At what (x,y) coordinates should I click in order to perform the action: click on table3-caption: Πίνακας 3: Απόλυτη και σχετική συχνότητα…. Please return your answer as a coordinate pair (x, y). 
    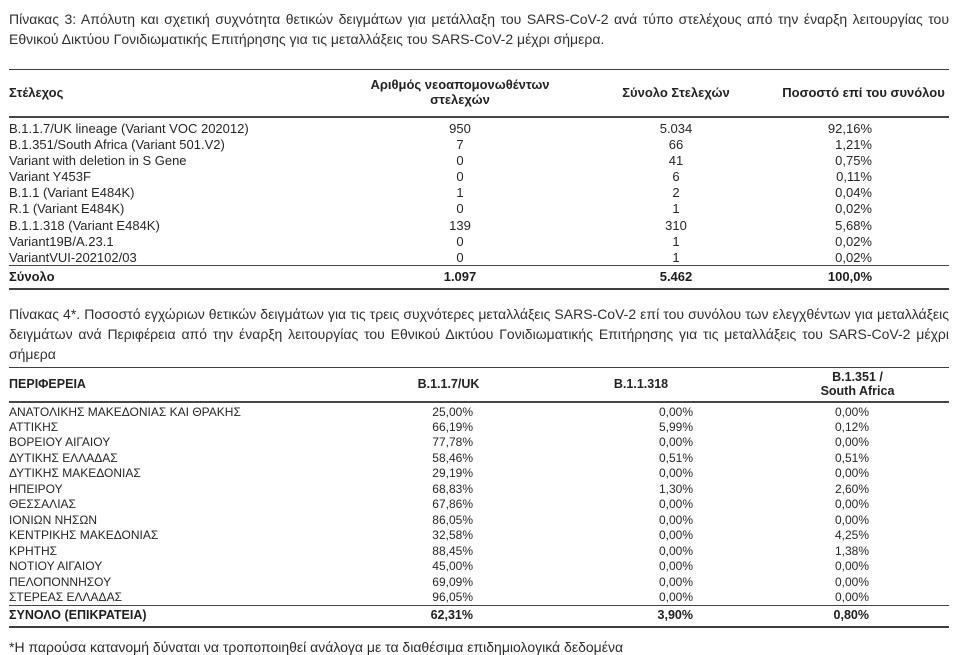
    Looking at the image, I should click on (479, 29).